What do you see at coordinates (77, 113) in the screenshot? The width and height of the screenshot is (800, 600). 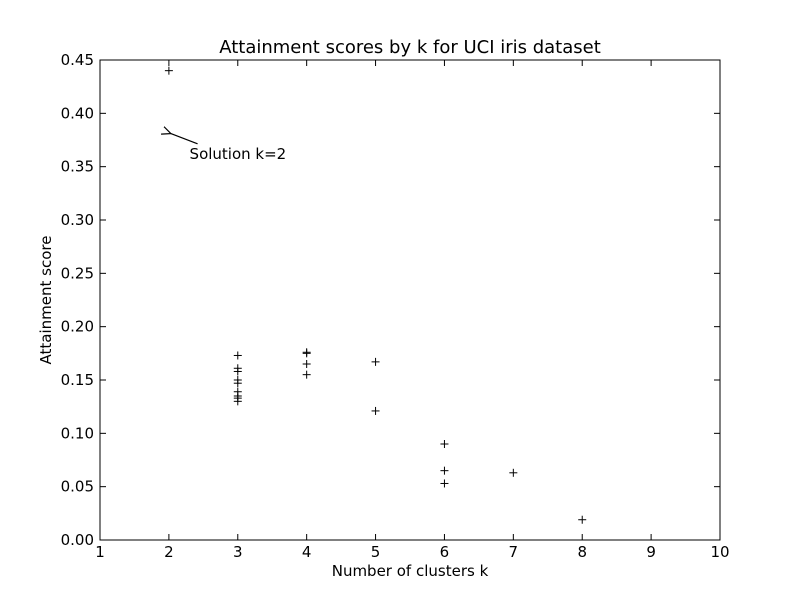 I see `y-tick-label: 0.40` at bounding box center [77, 113].